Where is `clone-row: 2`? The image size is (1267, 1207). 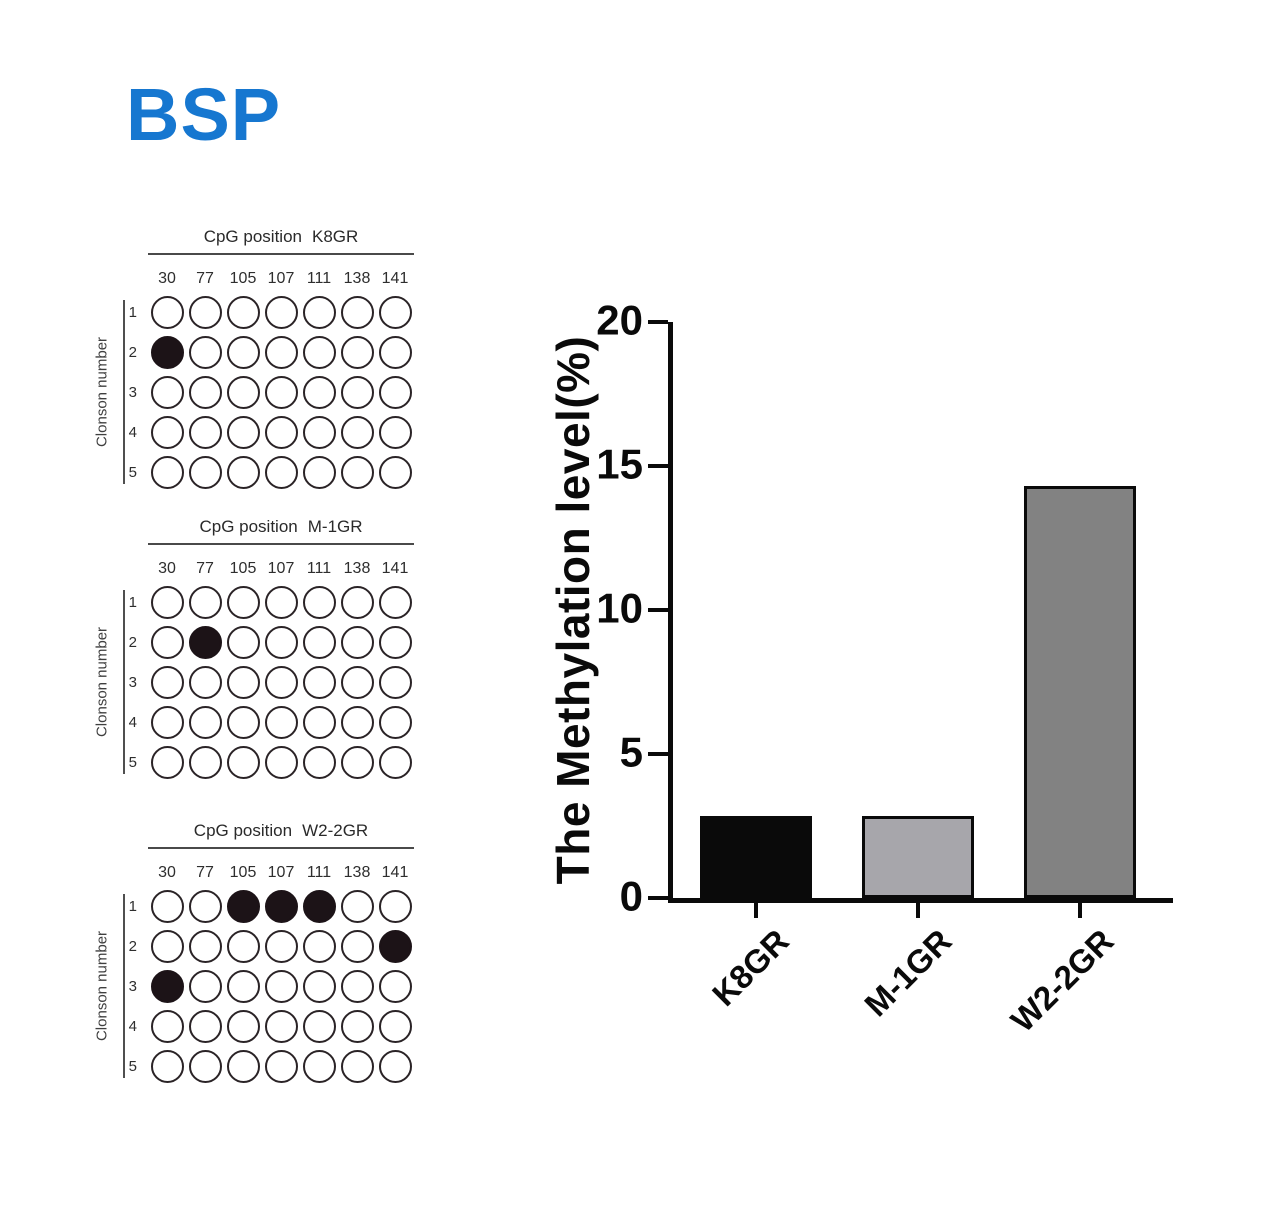 clone-row: 2 is located at coordinates (254, 352).